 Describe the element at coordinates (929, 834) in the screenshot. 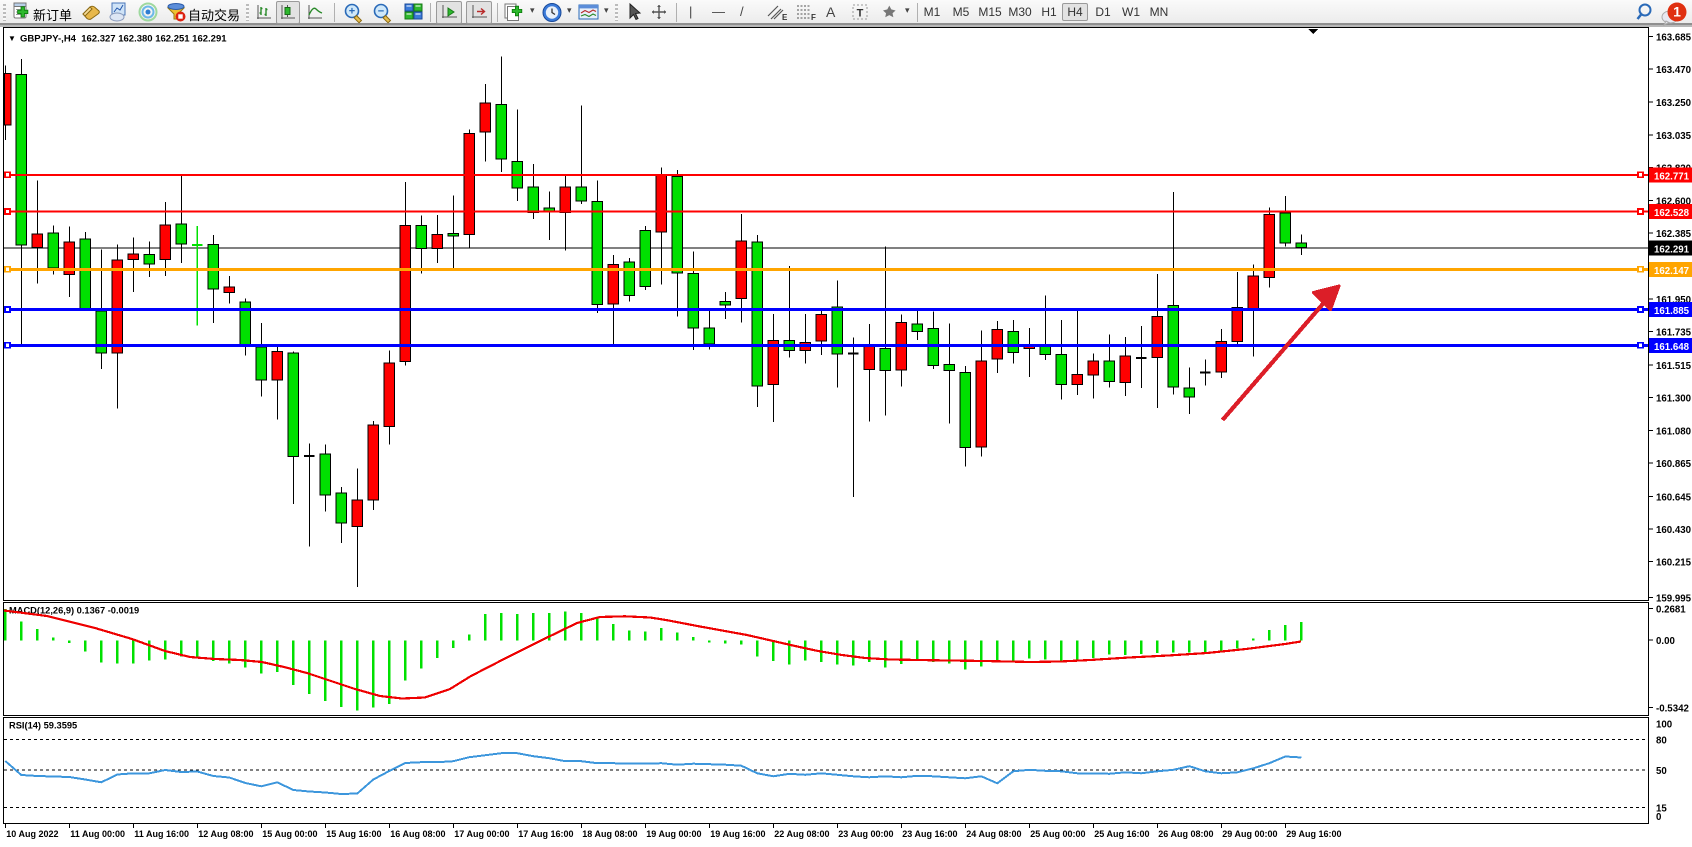

I see `svg-text: 23 Aug 16:00` at that location.